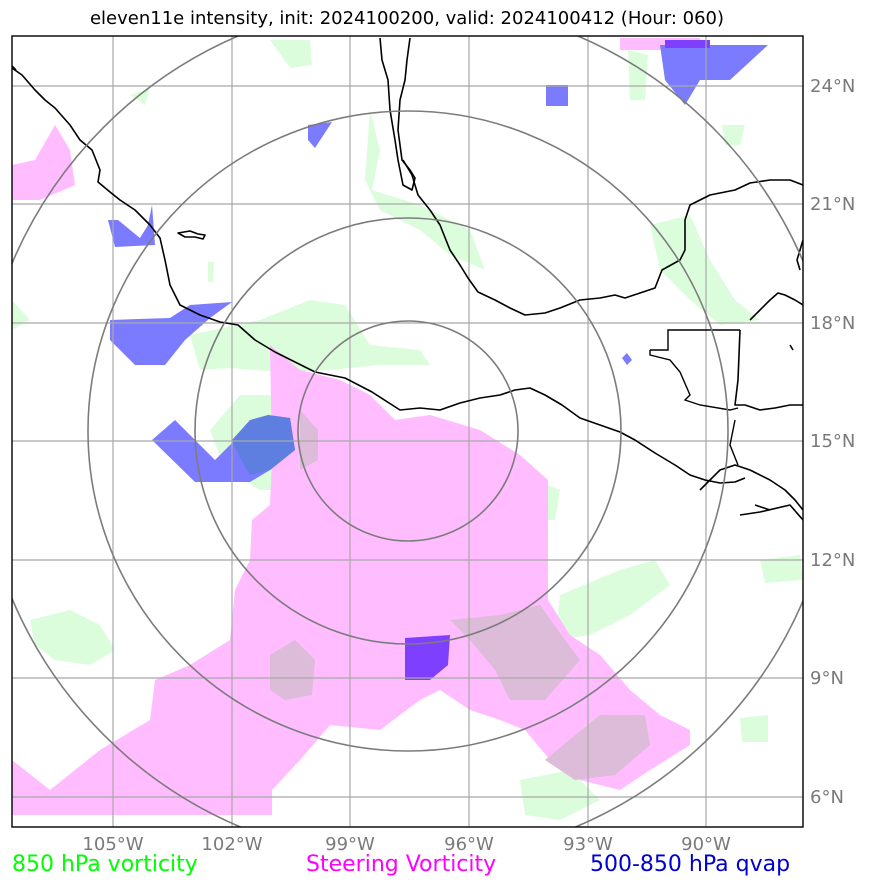 Image resolution: width=873 pixels, height=891 pixels. What do you see at coordinates (406, 844) in the screenshot?
I see `lon-tick-labels: 105°W 102°W 99°W 96°W 93°W 90°W` at bounding box center [406, 844].